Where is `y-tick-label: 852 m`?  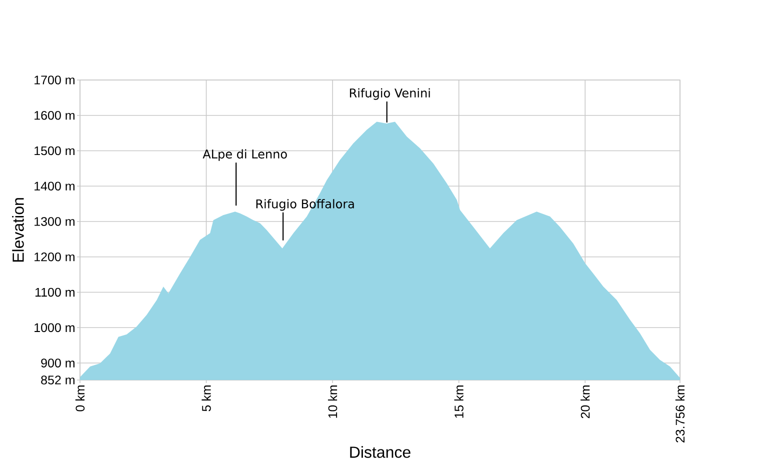
y-tick-label: 852 m is located at coordinates (57, 380).